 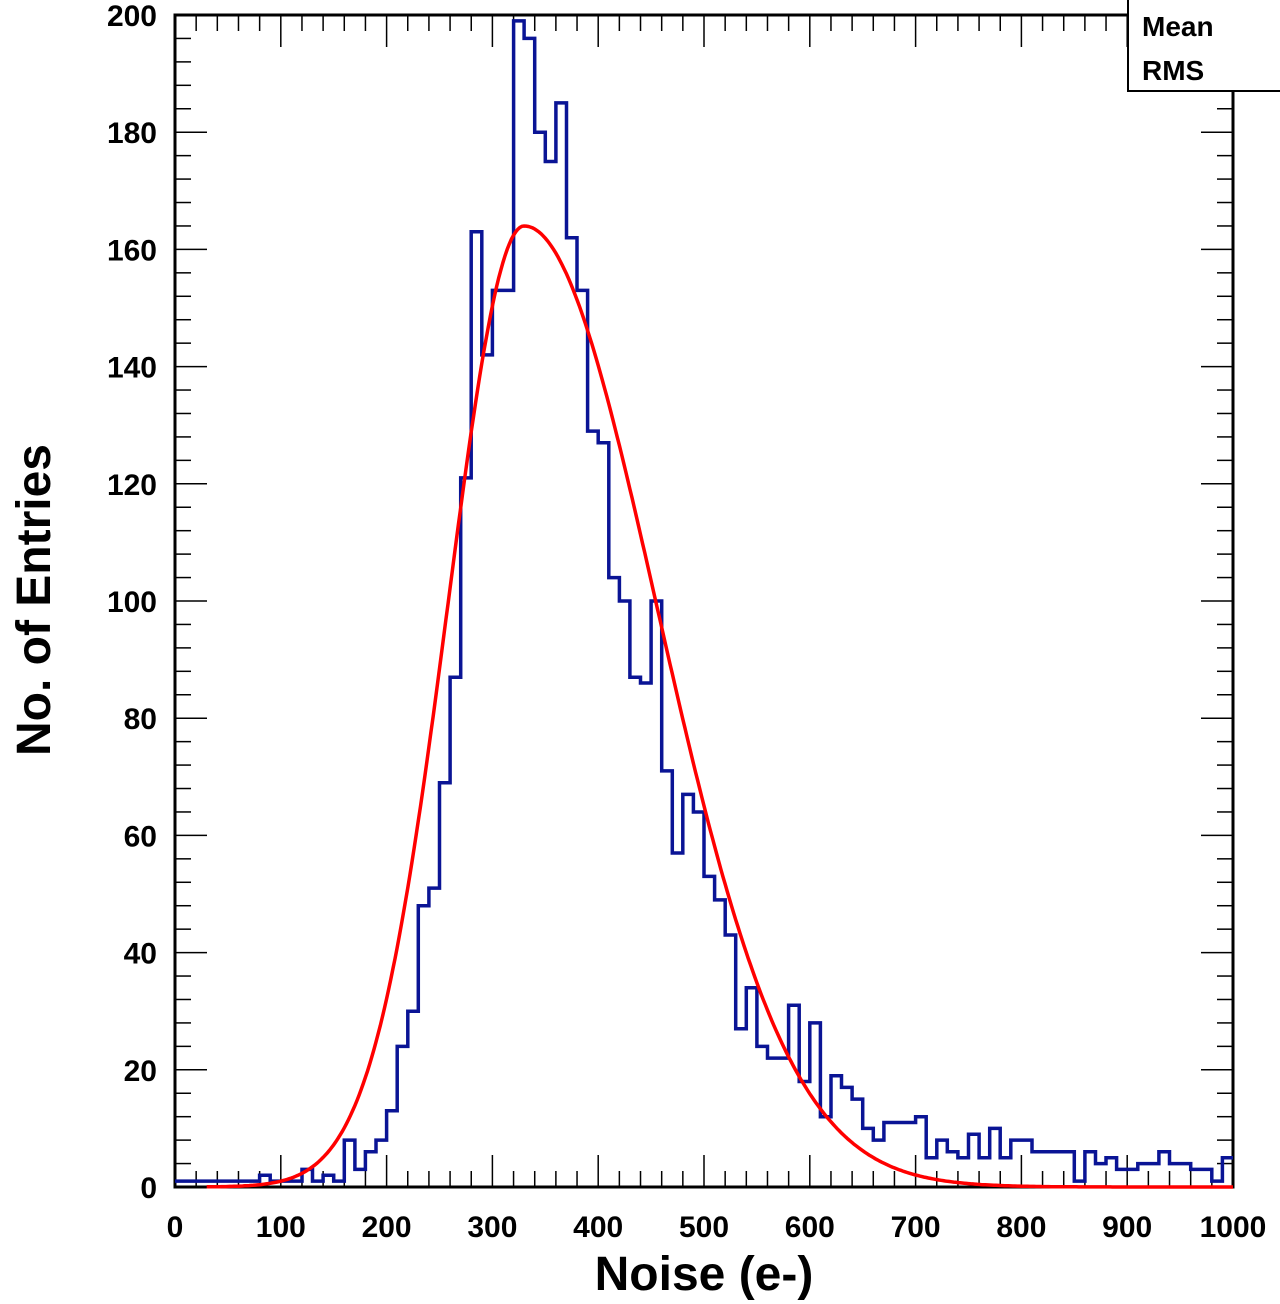 What do you see at coordinates (281, 1227) in the screenshot?
I see `x-tick-label: 100` at bounding box center [281, 1227].